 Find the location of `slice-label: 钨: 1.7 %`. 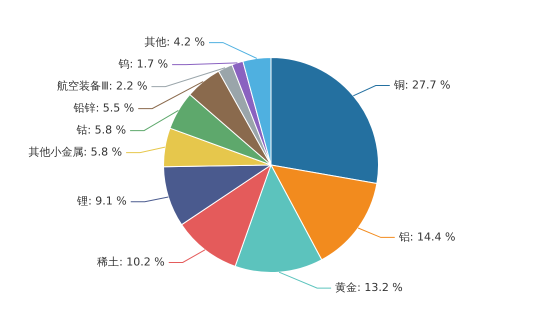

slice-label: 钨: 1.7 % is located at coordinates (142, 63).